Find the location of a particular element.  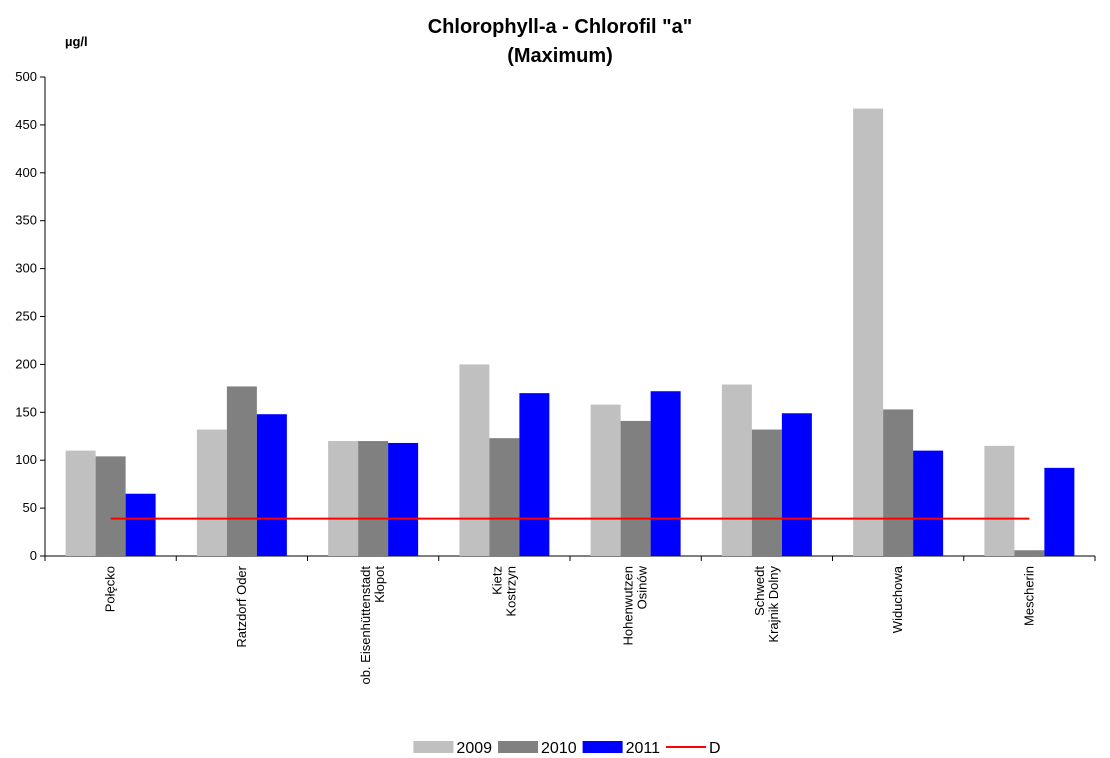

y-tick-label: 450 is located at coordinates (26, 124).